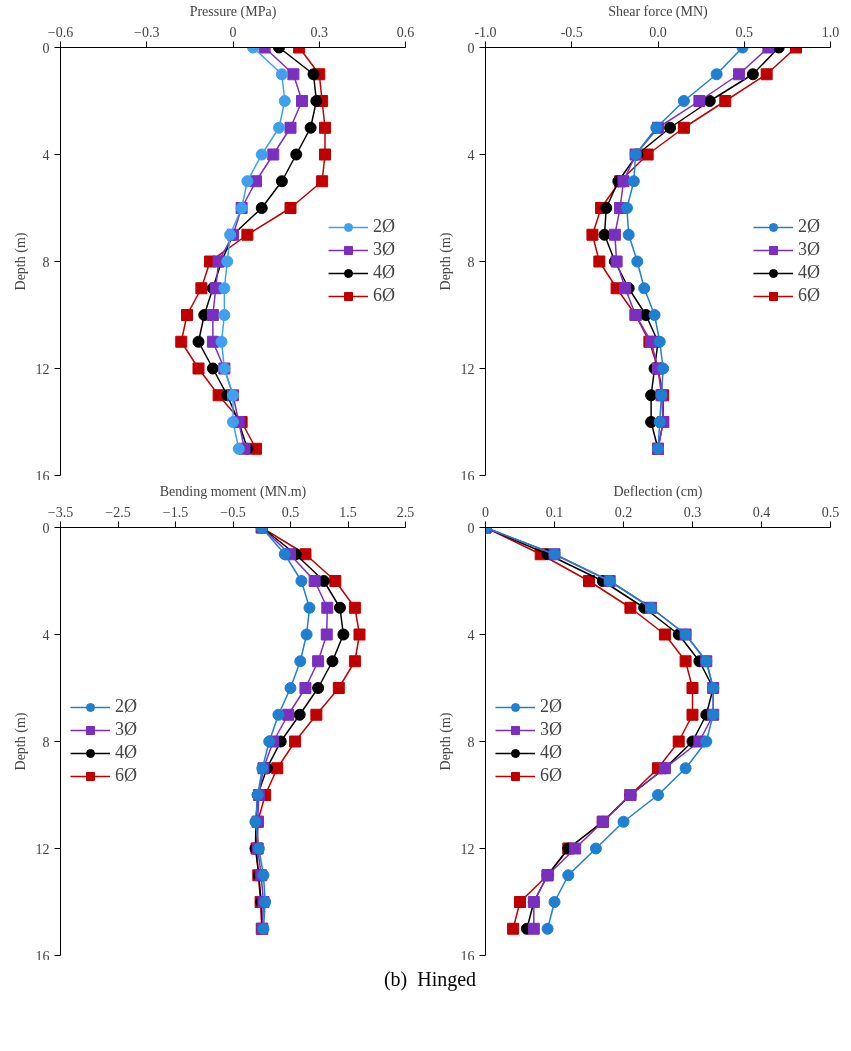 This screenshot has width=851, height=1051. I want to click on x-tick-label: 1.0, so click(830, 32).